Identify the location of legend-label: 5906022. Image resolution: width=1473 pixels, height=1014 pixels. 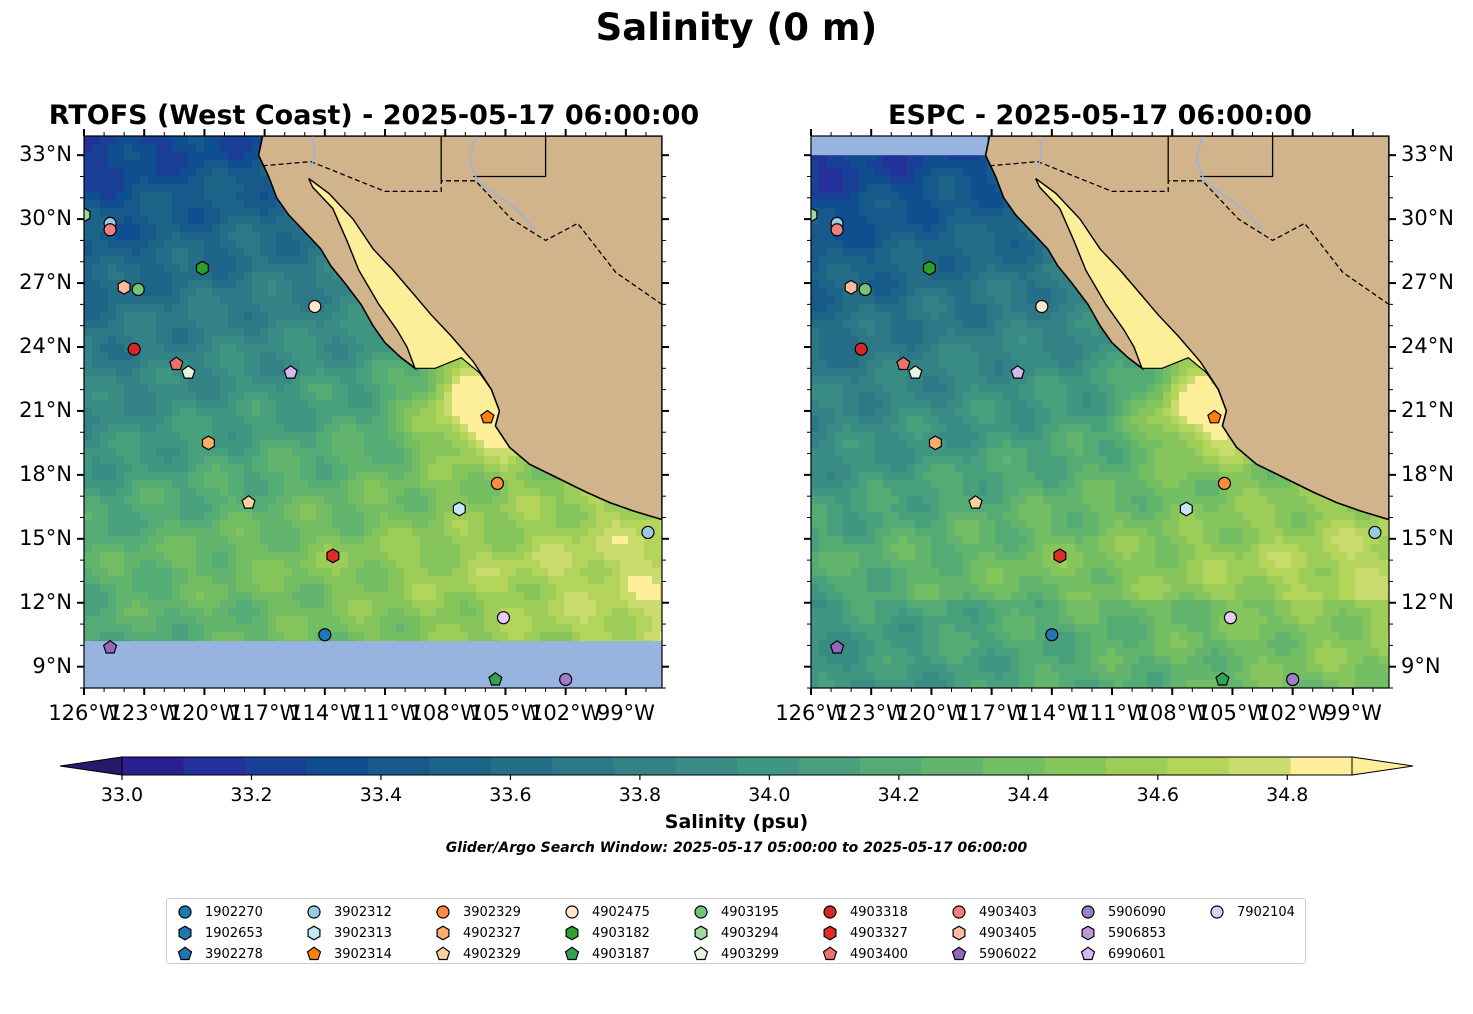
(1008, 954).